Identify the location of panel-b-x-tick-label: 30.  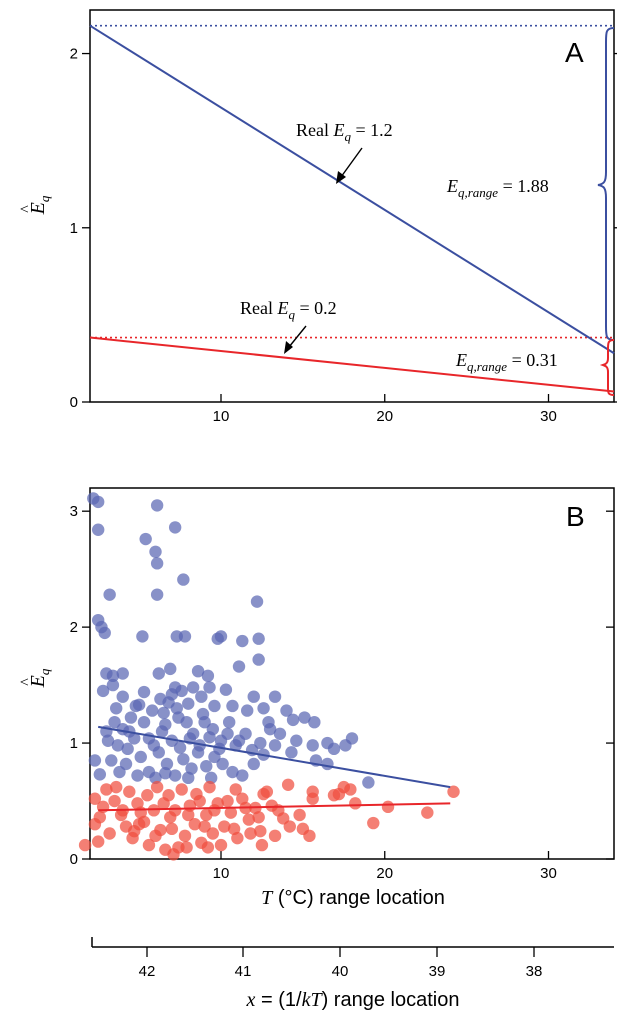
(548, 873).